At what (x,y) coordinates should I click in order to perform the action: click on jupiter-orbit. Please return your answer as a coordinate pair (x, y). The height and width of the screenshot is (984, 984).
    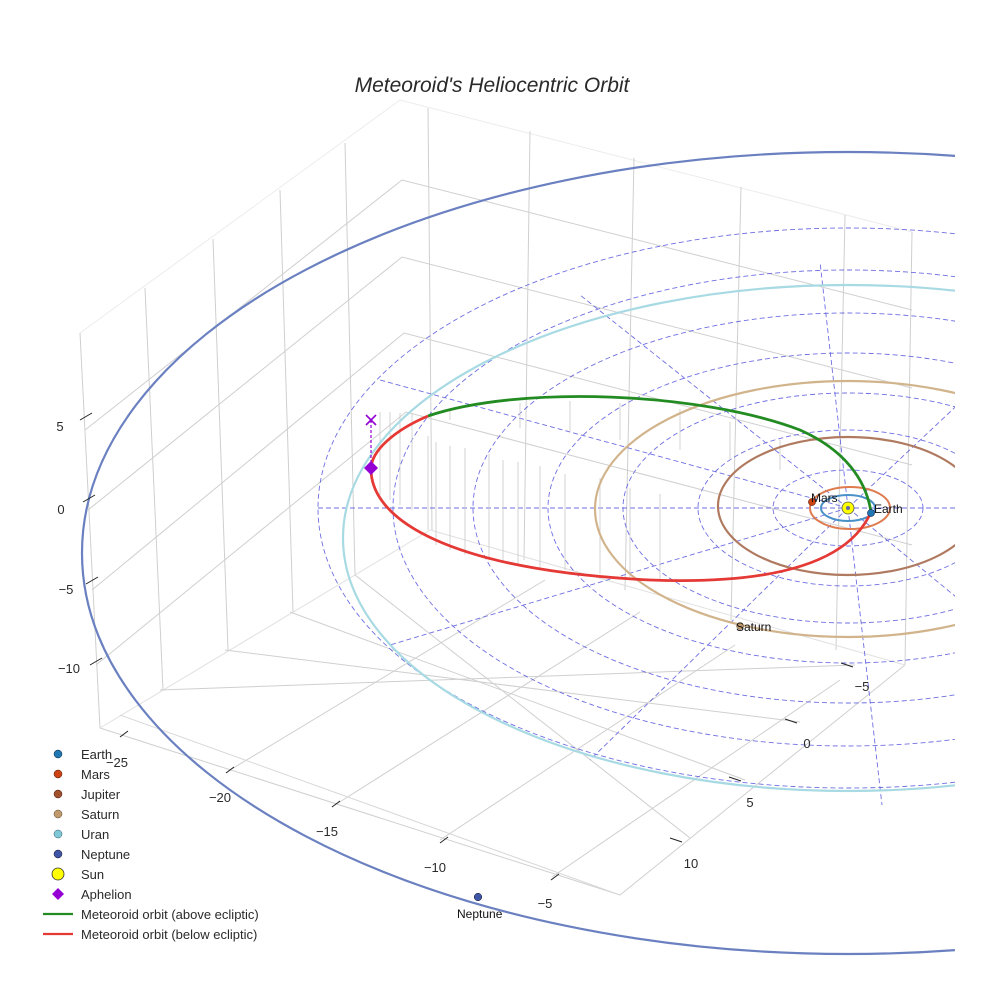
    Looking at the image, I should click on (835, 506).